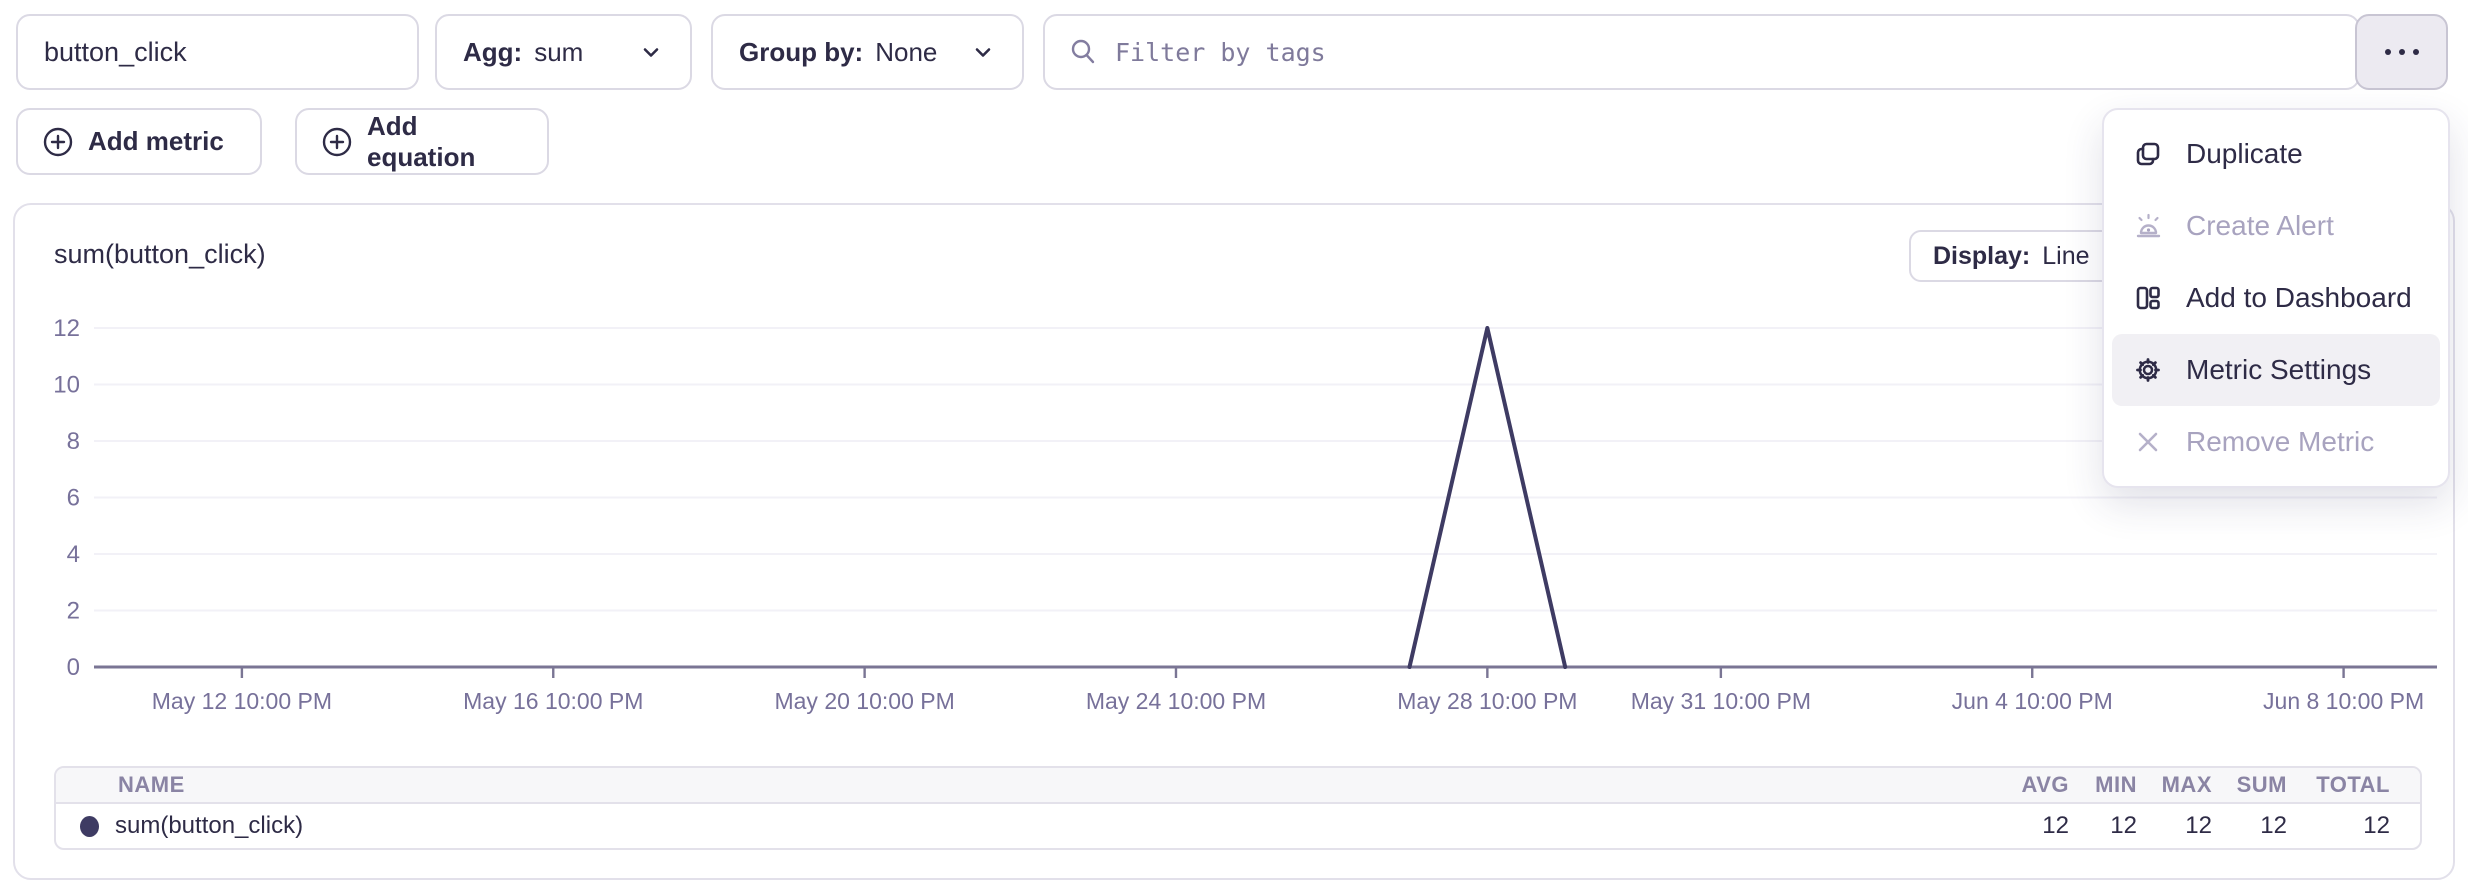  I want to click on display-label: Display:, so click(1982, 255).